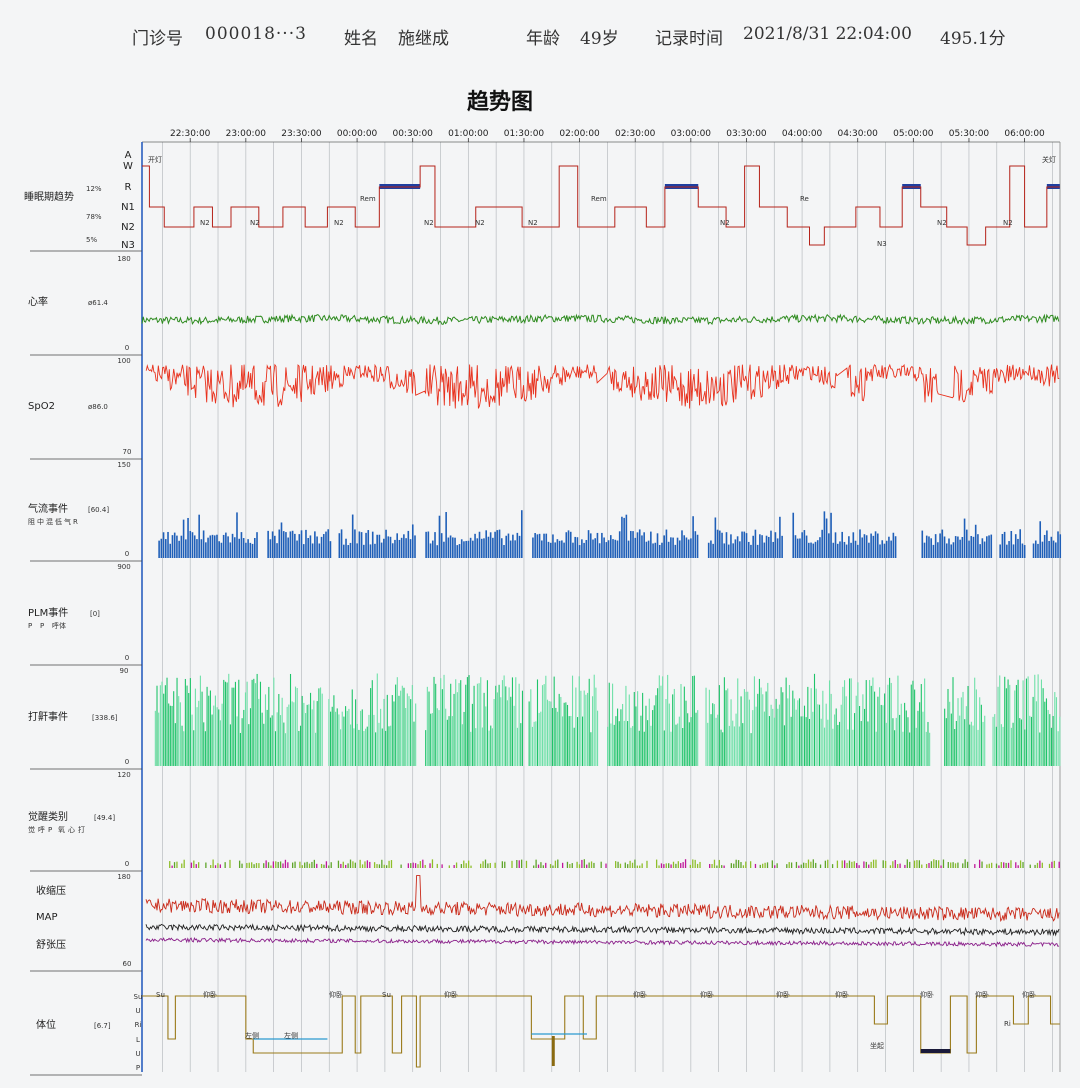 The width and height of the screenshot is (1080, 1088). Describe the element at coordinates (124, 671) in the screenshot. I see `snore-ymax: 90` at that location.